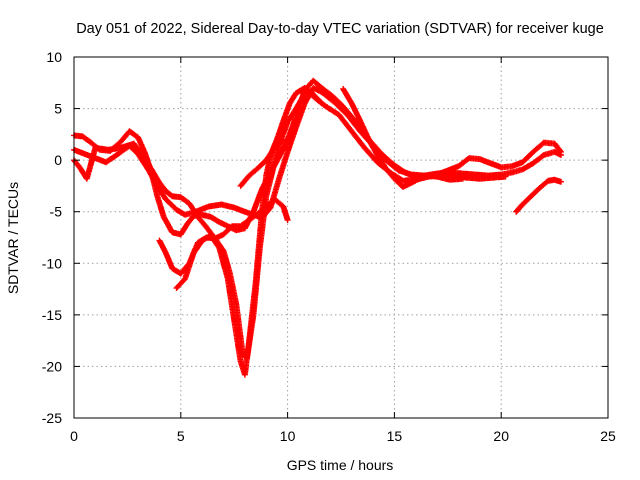  What do you see at coordinates (54, 57) in the screenshot?
I see `y-tick-label: 10` at bounding box center [54, 57].